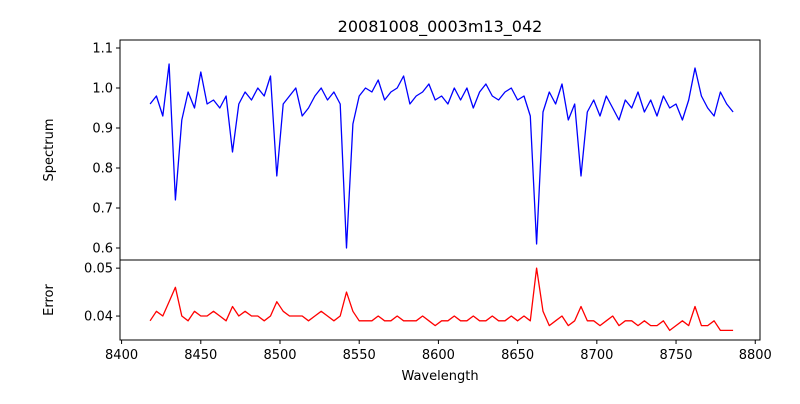 The image size is (800, 404). Describe the element at coordinates (440, 27) in the screenshot. I see `chart-title: 20081008_0003m13_042` at that location.